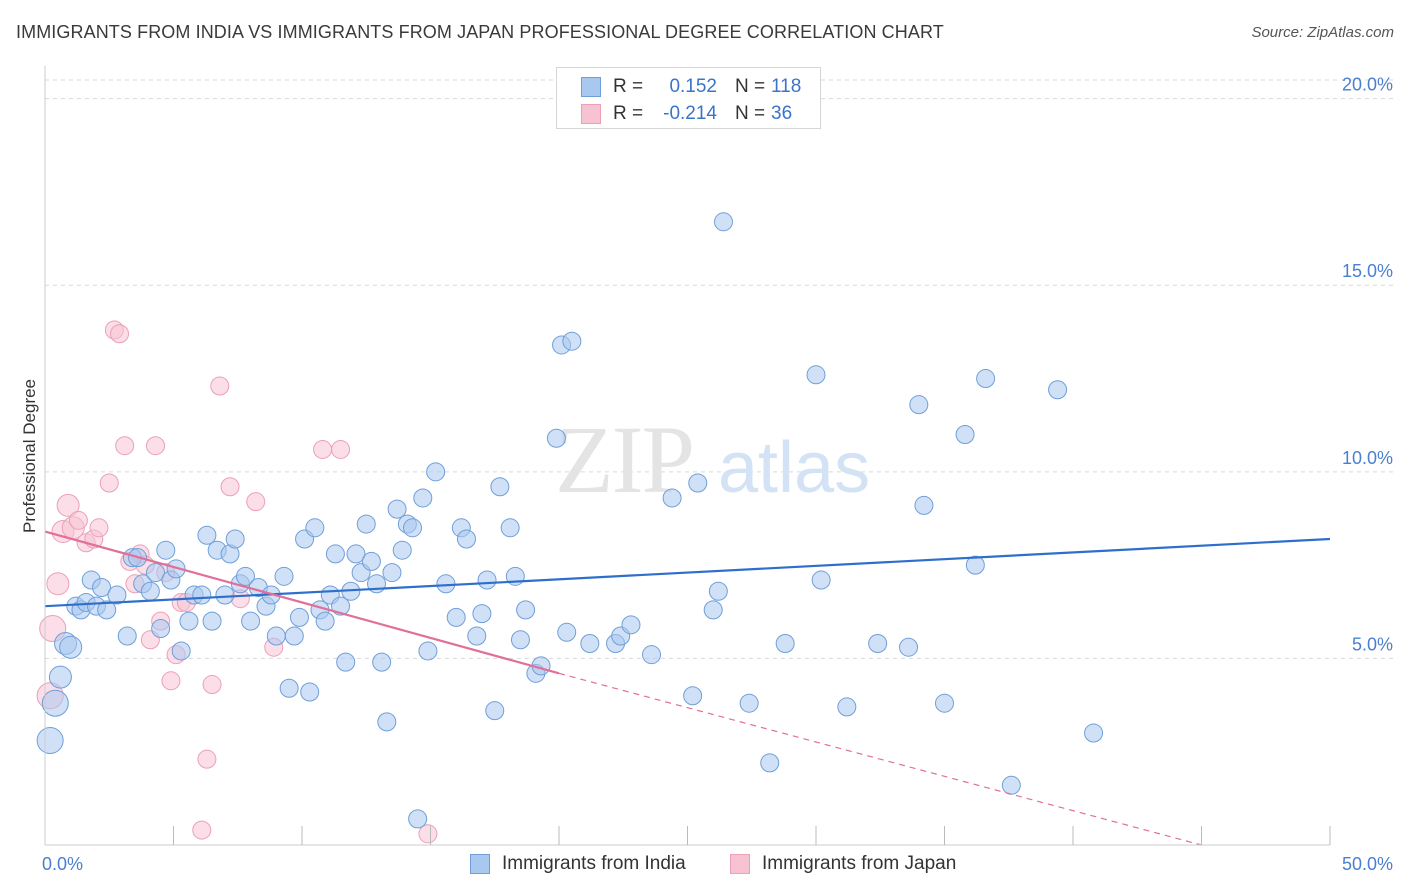 The image size is (1406, 892). What do you see at coordinates (62, 864) in the screenshot?
I see `x-tick-label: 0.0%` at bounding box center [62, 864].